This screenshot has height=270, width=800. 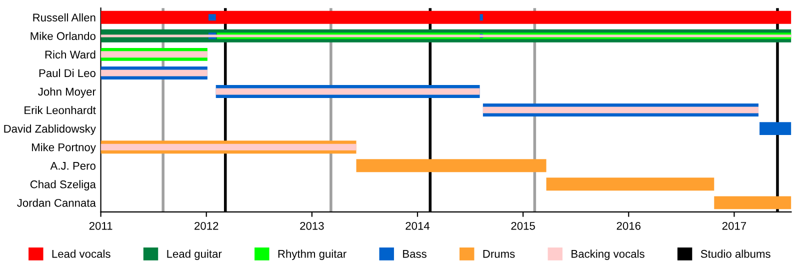 I want to click on y-tick-label: Erik Leonhardt, so click(x=60, y=110).